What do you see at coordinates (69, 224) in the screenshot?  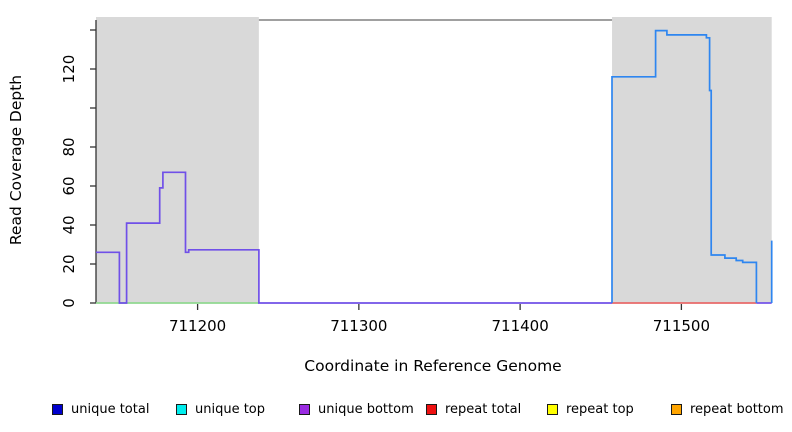 I see `y-tick-label: 40` at bounding box center [69, 224].